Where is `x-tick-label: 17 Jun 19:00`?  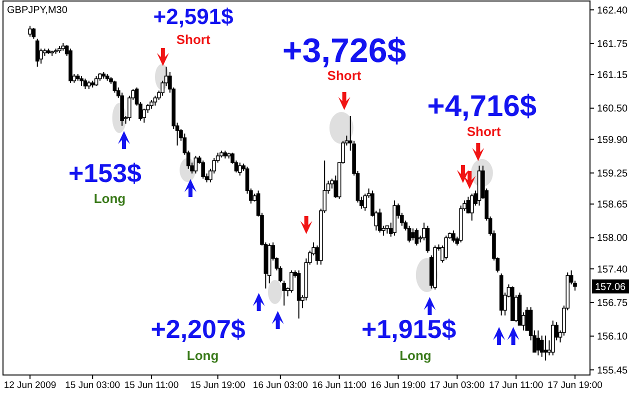 x-tick-label: 17 Jun 19:00 is located at coordinates (575, 385).